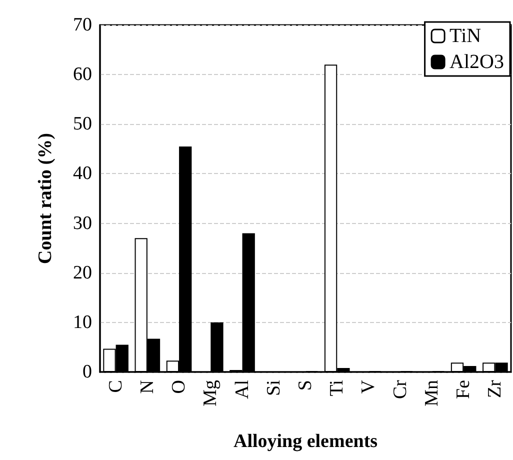 Image resolution: width=513 pixels, height=460 pixels. I want to click on x-tick-label: Mg, so click(211, 393).